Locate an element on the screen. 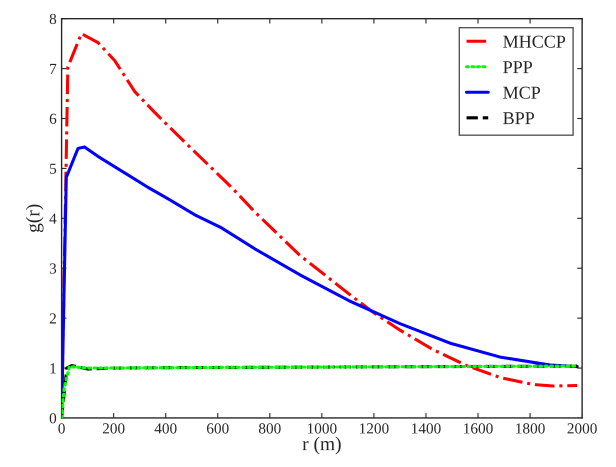 Image resolution: width=616 pixels, height=467 pixels. y-axis-title: g(r) is located at coordinates (35, 218).